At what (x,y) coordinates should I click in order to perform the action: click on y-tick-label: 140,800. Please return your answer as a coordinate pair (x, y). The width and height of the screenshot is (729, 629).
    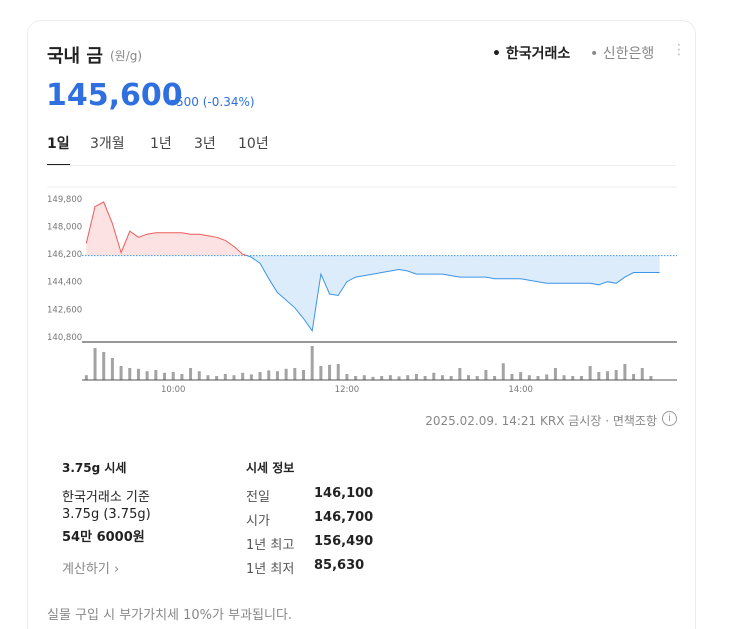
    Looking at the image, I should click on (64, 338).